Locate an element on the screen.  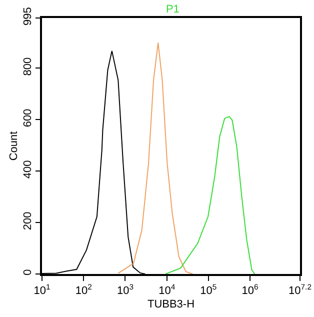
x-tick-label: 10$^{5}$ is located at coordinates (208, 289).